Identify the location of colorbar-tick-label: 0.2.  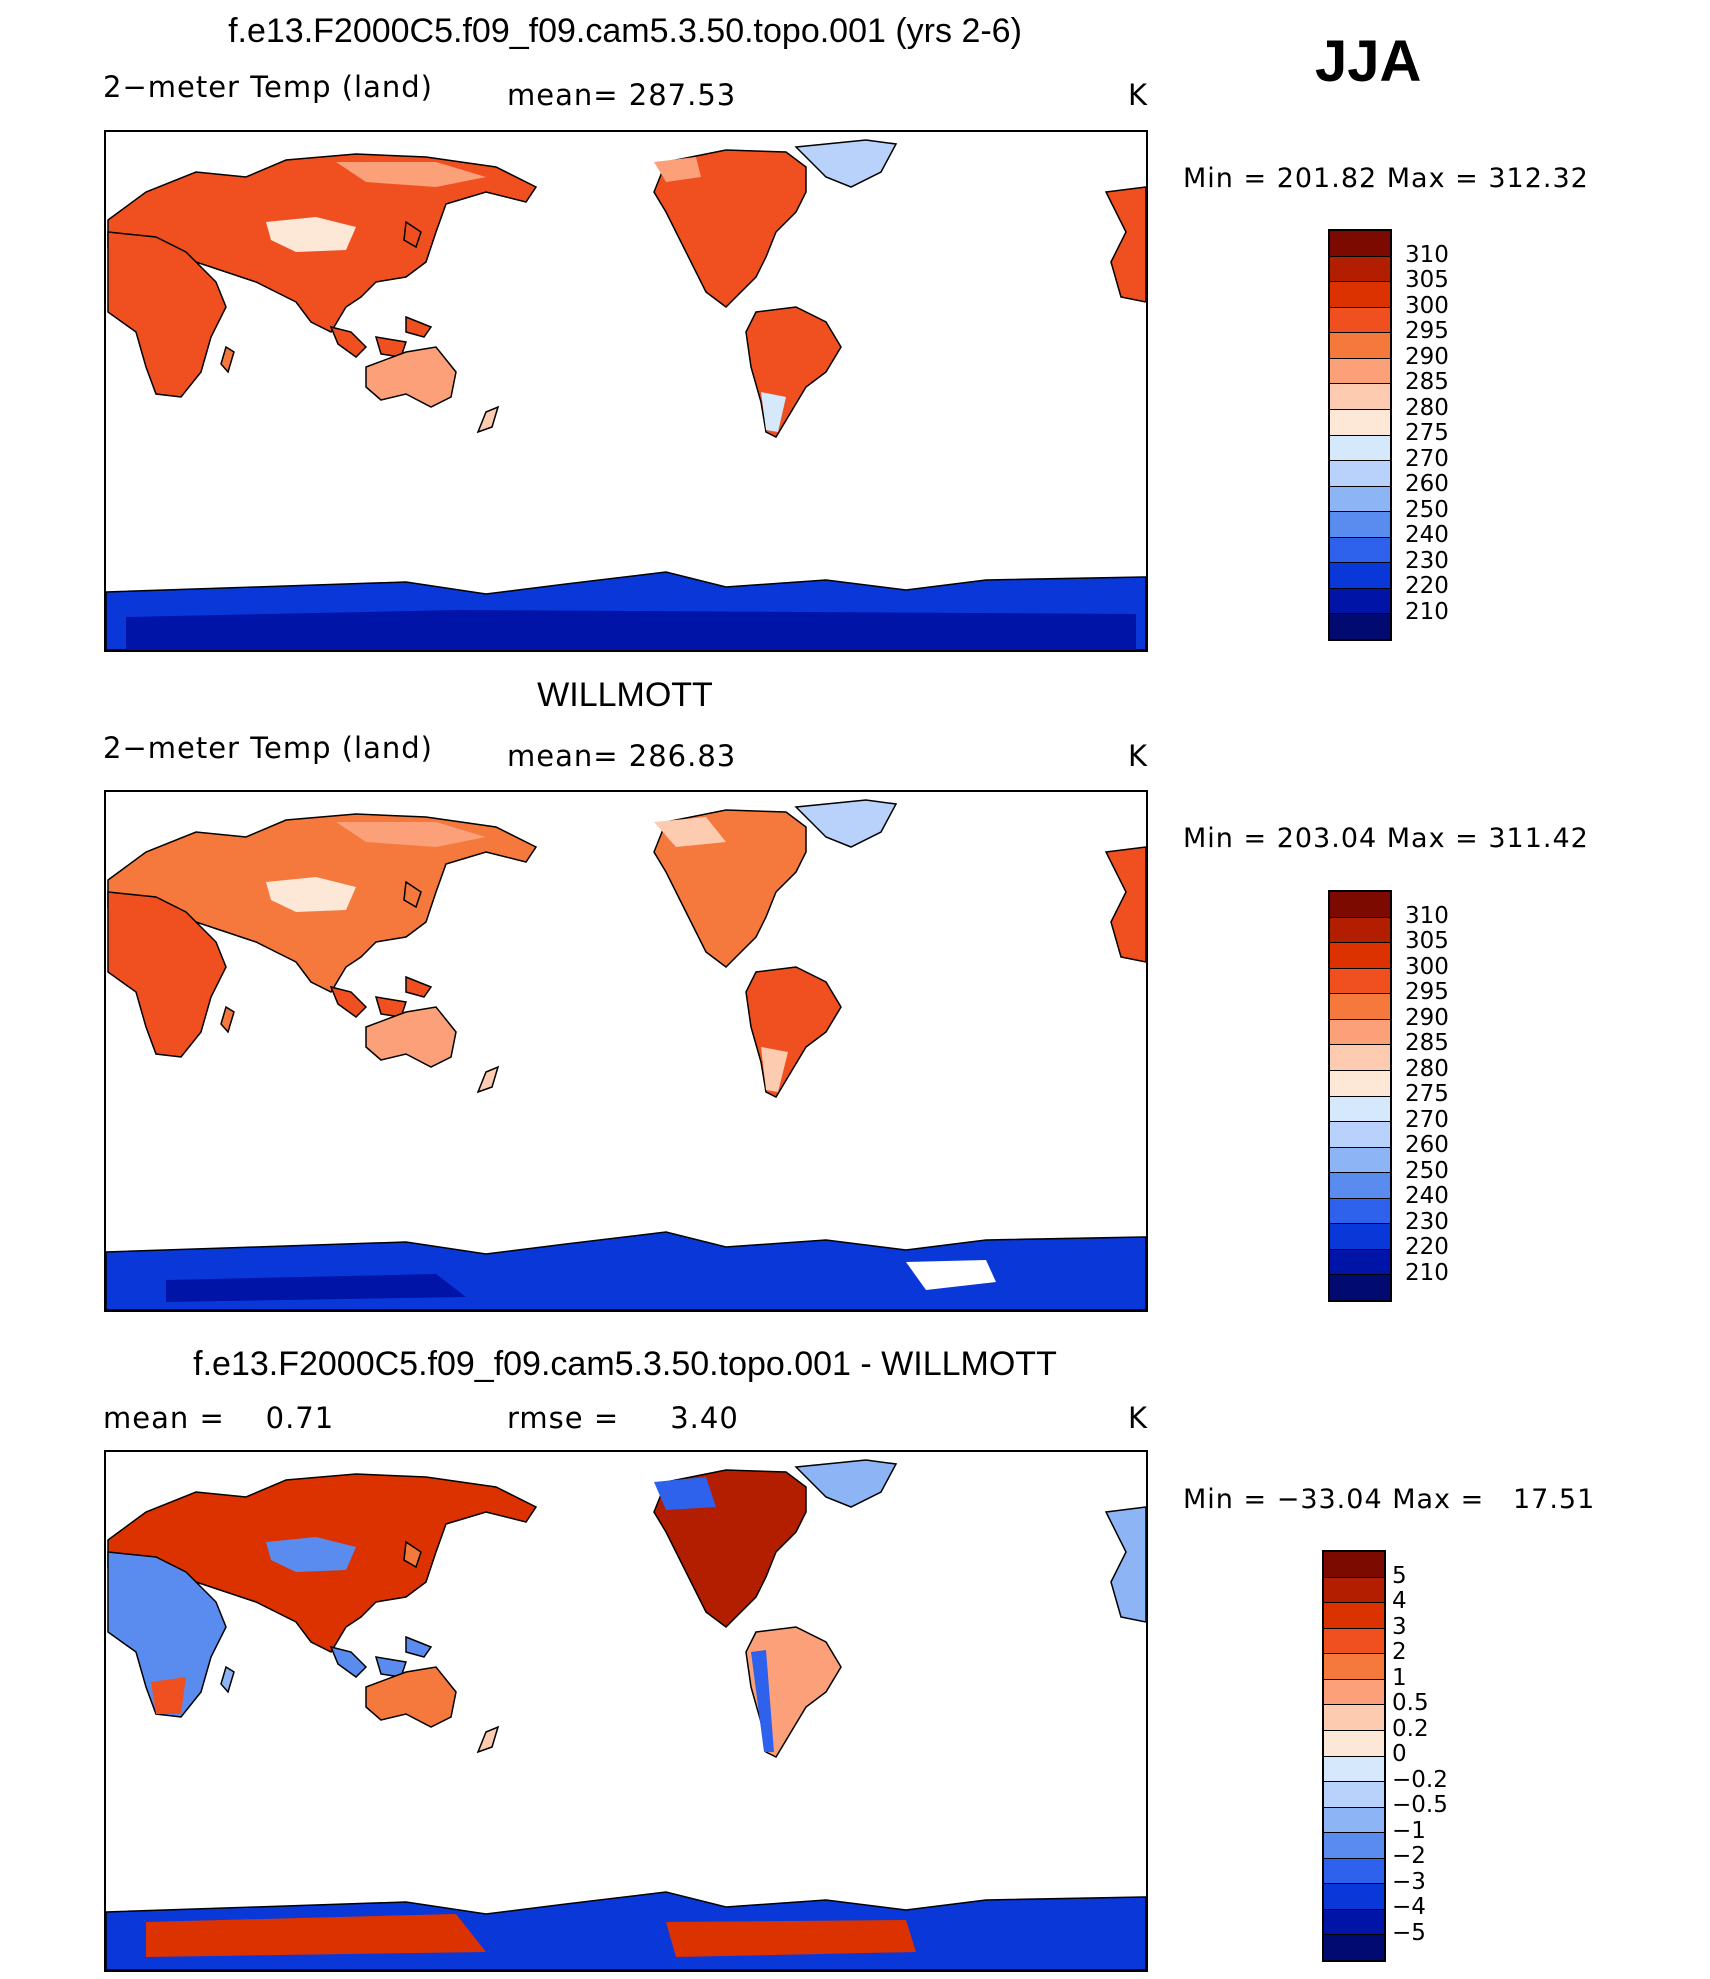
(1410, 1728).